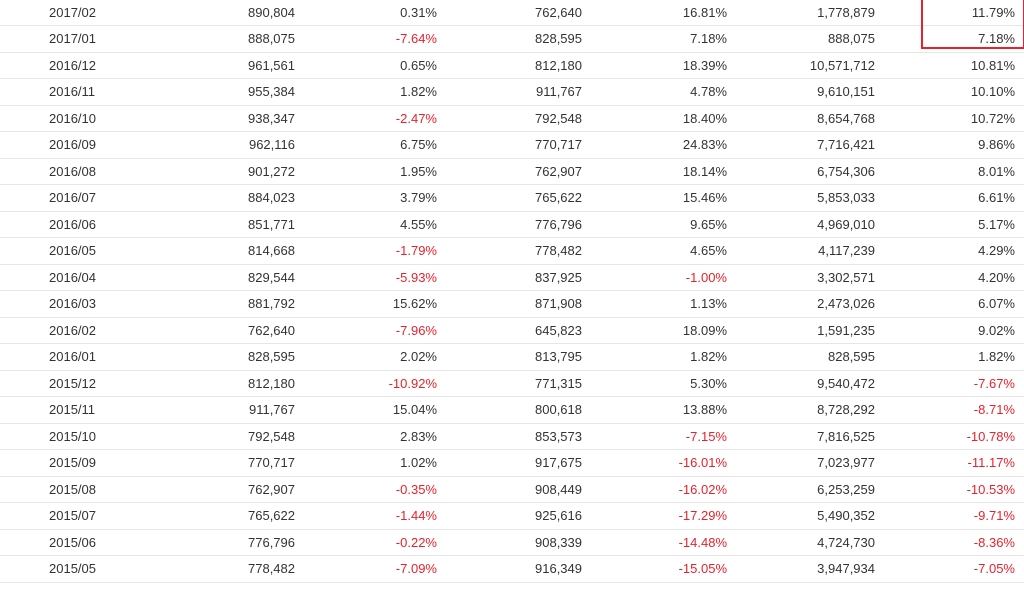  Describe the element at coordinates (953, 542) in the screenshot. I see `percent-cell: -8.36%` at that location.